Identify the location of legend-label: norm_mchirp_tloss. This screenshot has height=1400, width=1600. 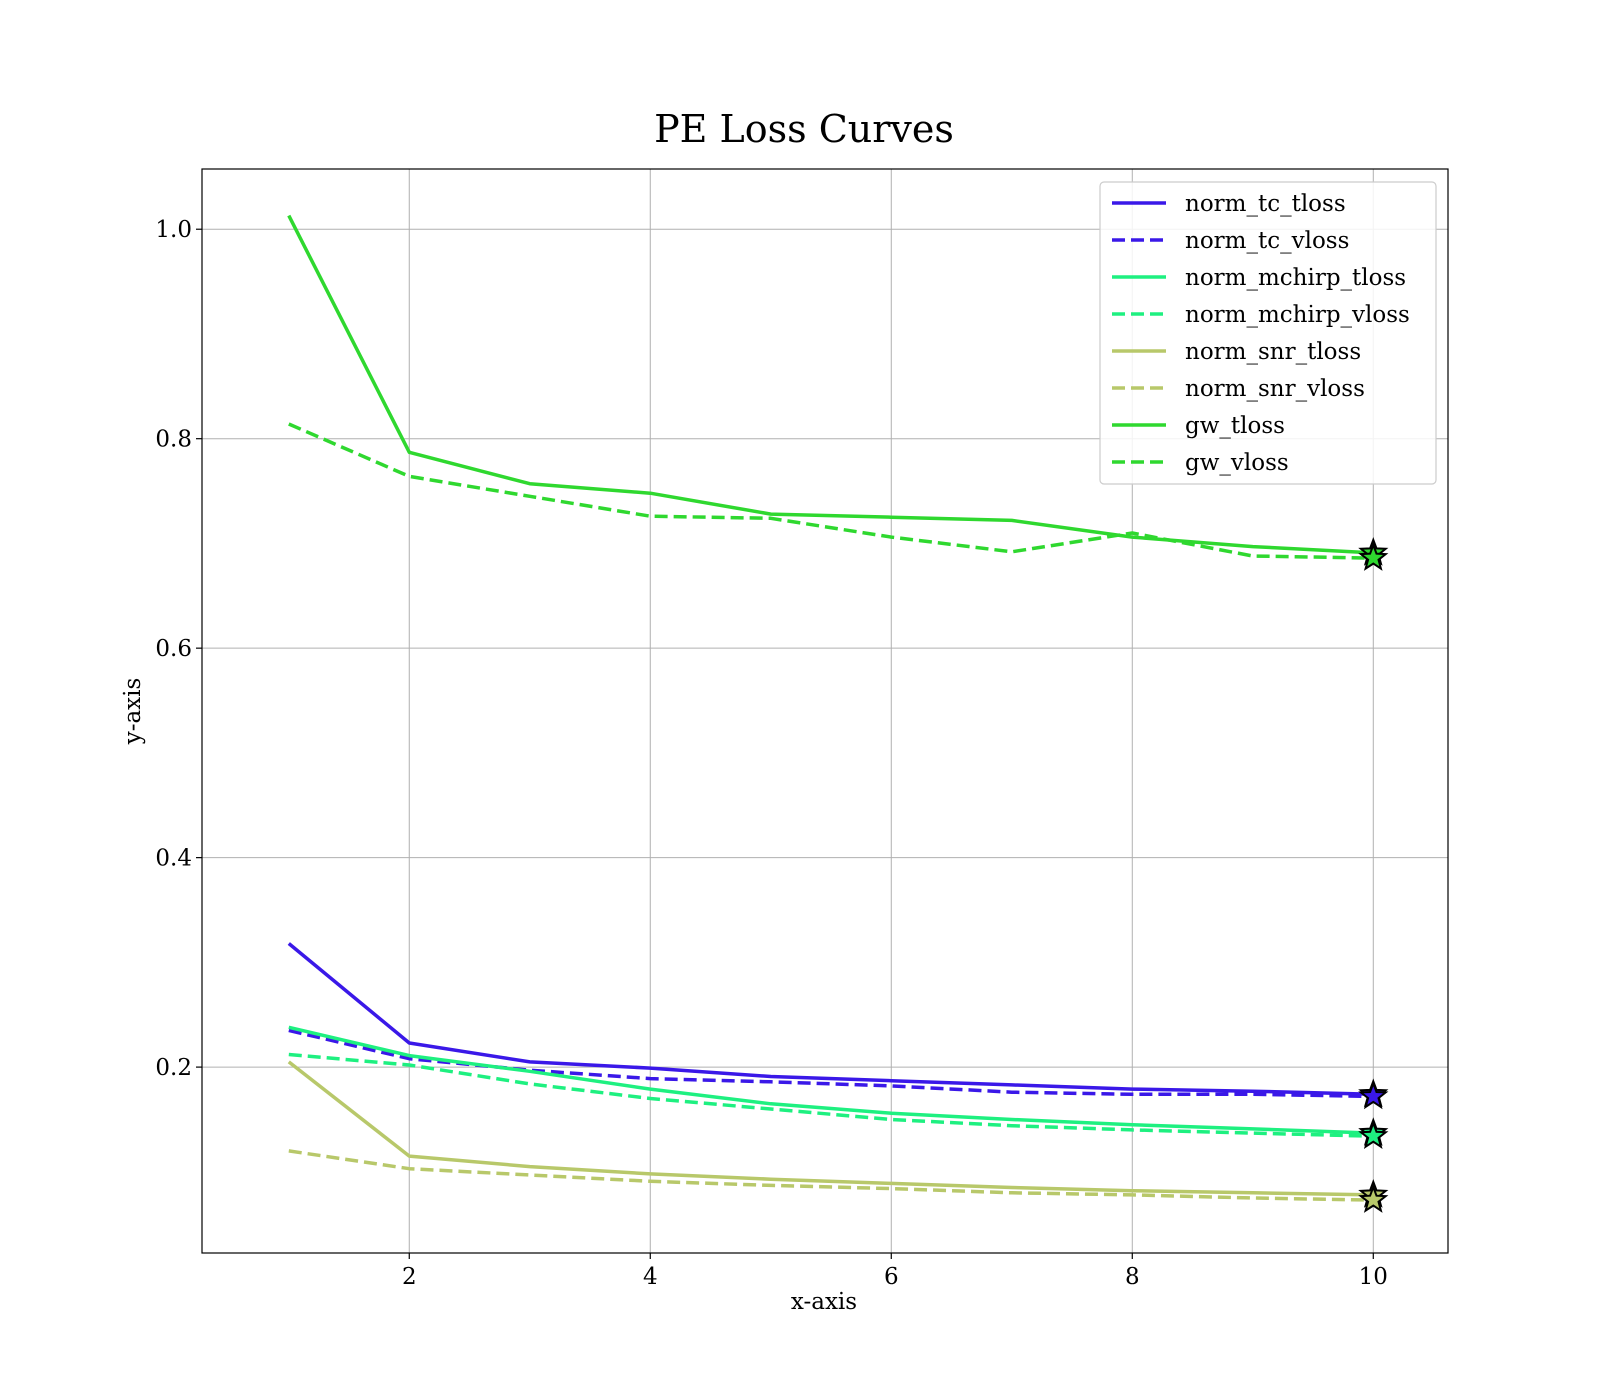
(1295, 278).